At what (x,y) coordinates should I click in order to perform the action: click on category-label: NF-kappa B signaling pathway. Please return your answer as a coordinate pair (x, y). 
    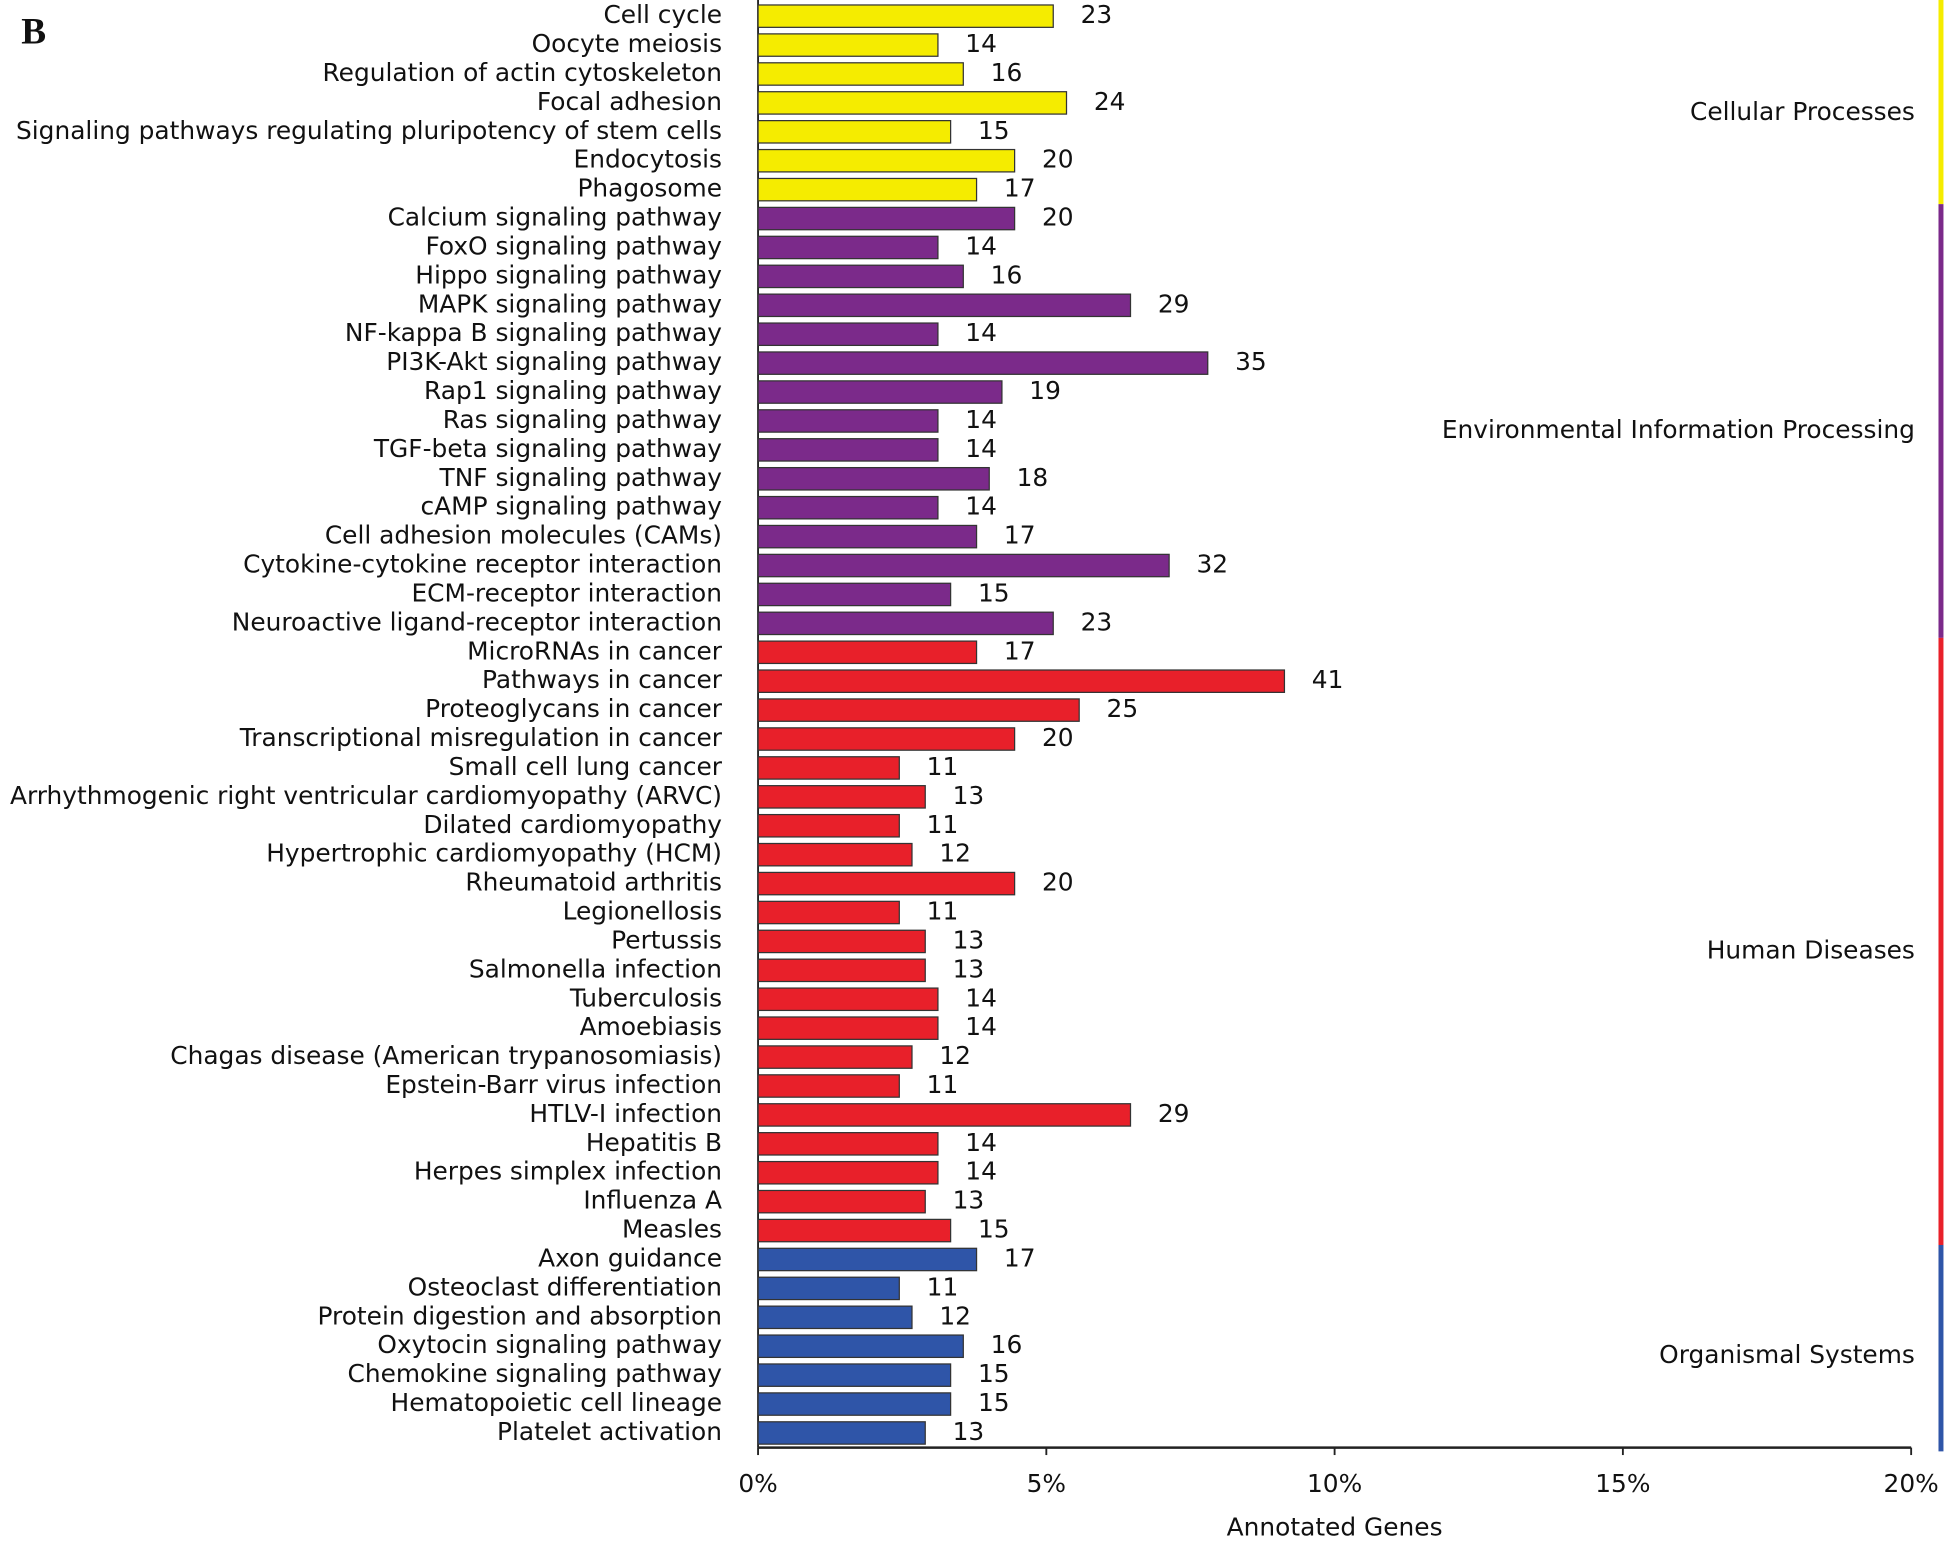
    Looking at the image, I should click on (533, 332).